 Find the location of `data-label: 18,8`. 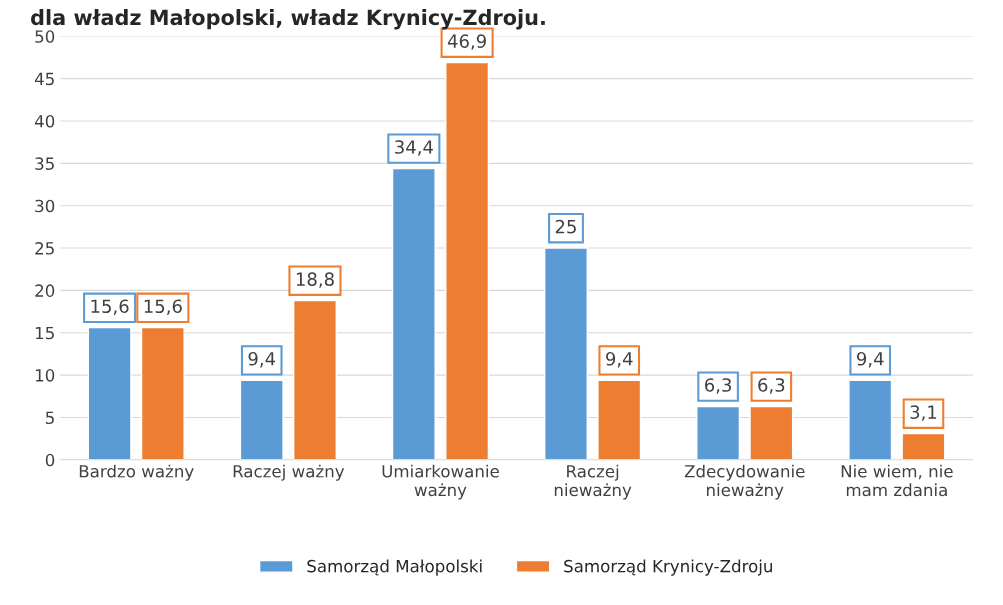

data-label: 18,8 is located at coordinates (315, 280).